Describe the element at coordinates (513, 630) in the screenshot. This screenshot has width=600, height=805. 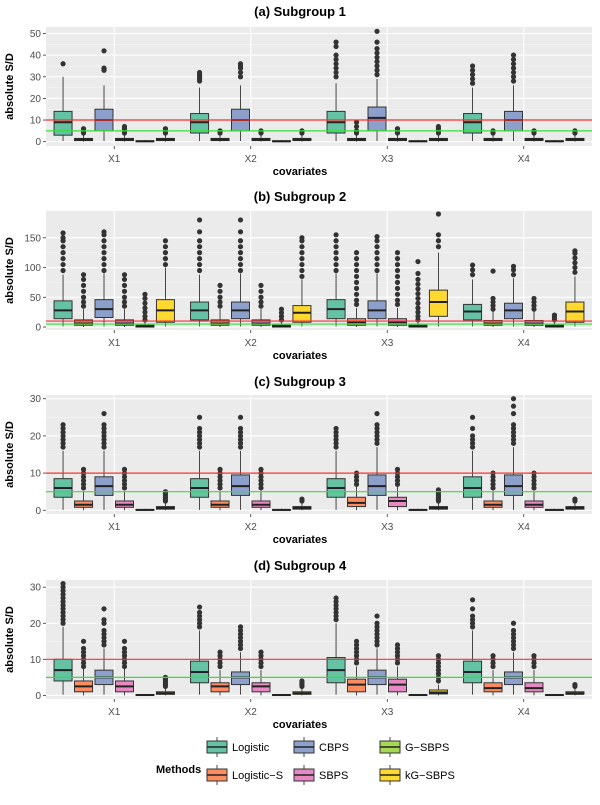
I see `panel-4-x4-cbps-outlier` at that location.